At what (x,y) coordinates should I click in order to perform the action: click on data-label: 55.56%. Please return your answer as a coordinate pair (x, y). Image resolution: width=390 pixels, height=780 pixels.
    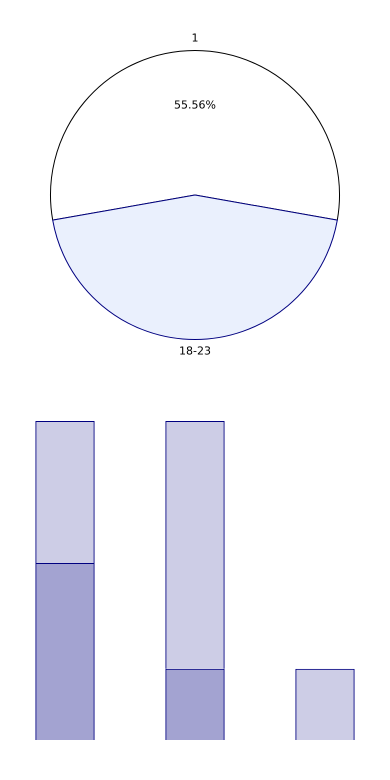
    Looking at the image, I should click on (195, 105).